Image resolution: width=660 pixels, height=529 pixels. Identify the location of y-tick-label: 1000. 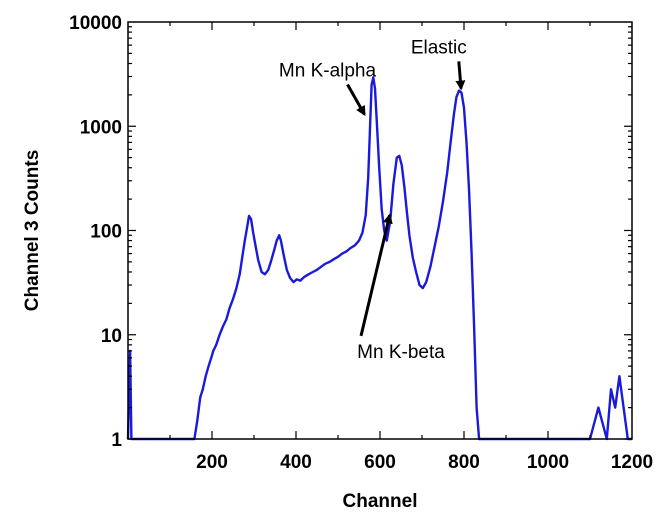
(101, 127).